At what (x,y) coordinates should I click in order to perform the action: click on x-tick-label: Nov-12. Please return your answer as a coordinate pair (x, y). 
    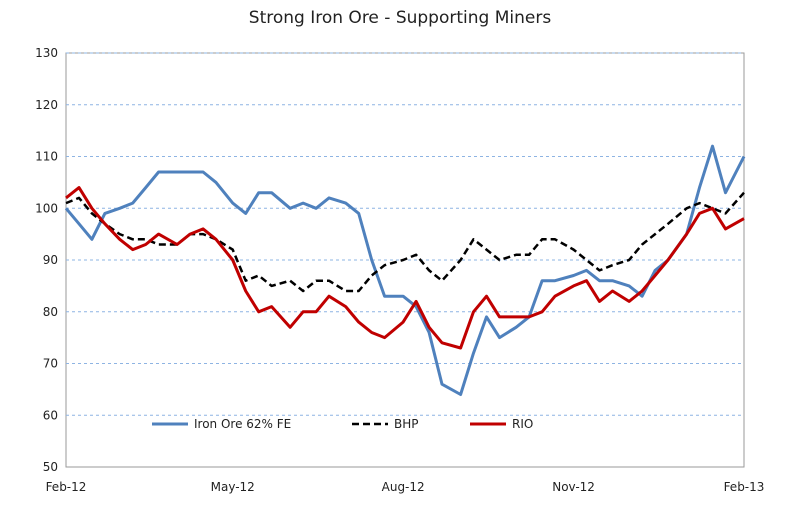
    Looking at the image, I should click on (573, 487).